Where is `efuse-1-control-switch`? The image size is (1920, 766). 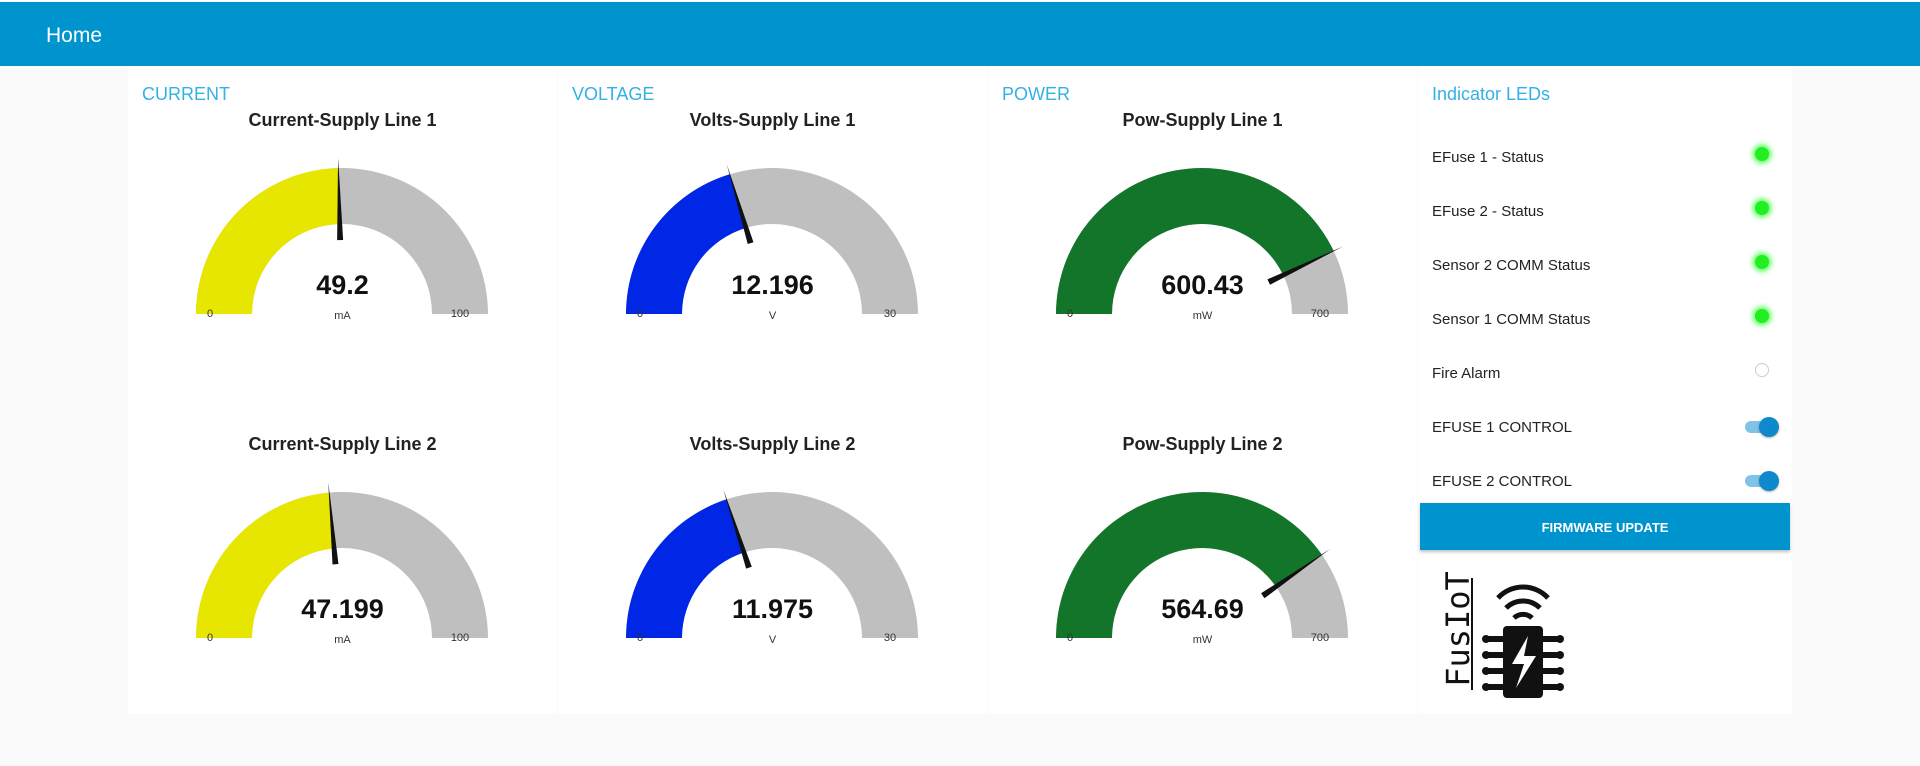
efuse-1-control-switch is located at coordinates (1761, 427).